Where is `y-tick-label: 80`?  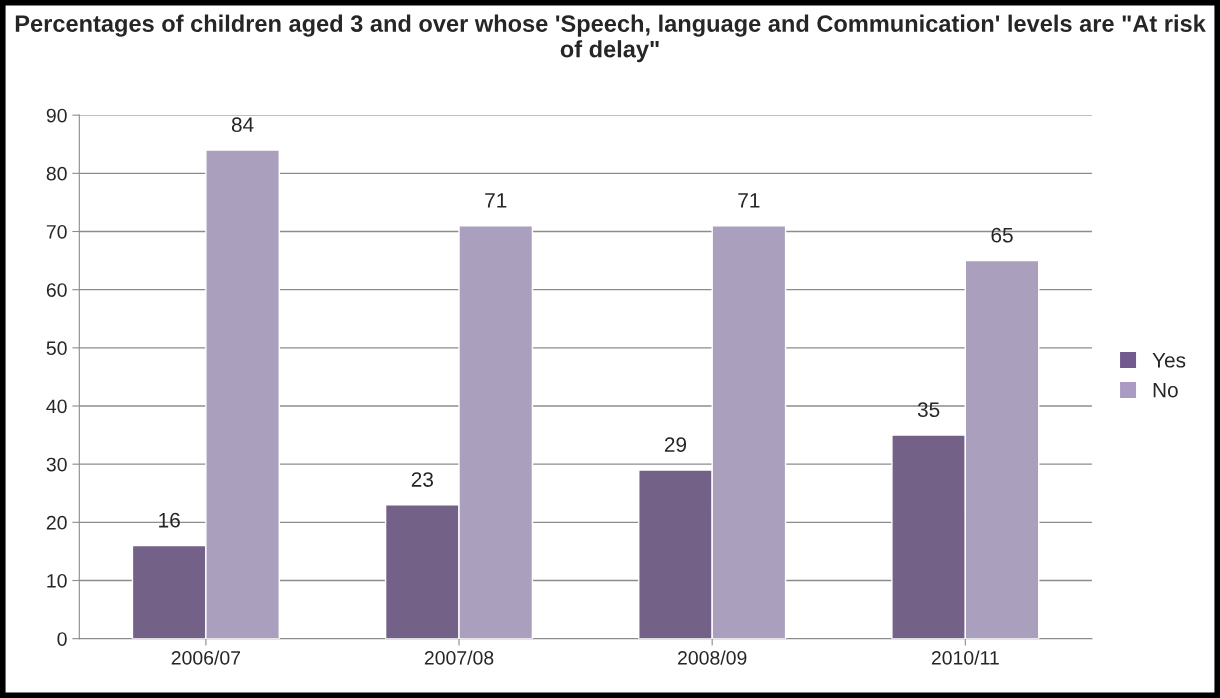
y-tick-label: 80 is located at coordinates (56, 173).